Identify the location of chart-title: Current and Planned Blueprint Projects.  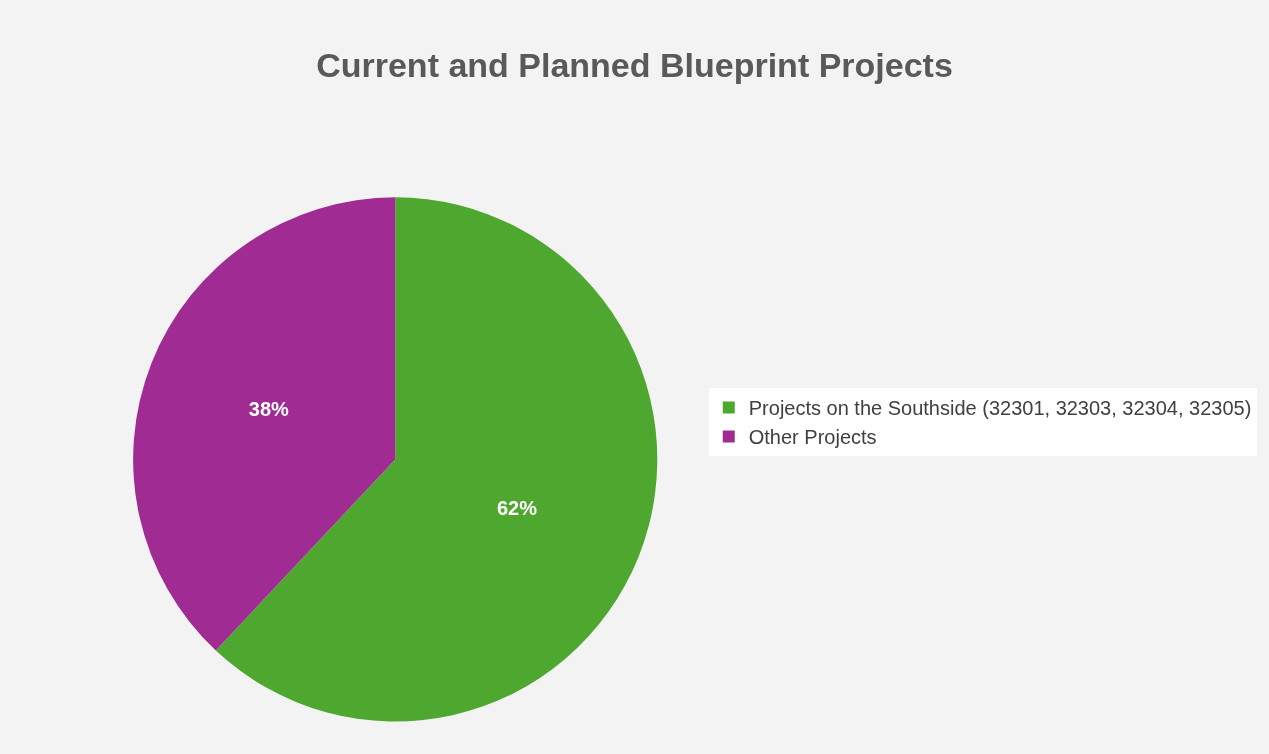
(634, 64).